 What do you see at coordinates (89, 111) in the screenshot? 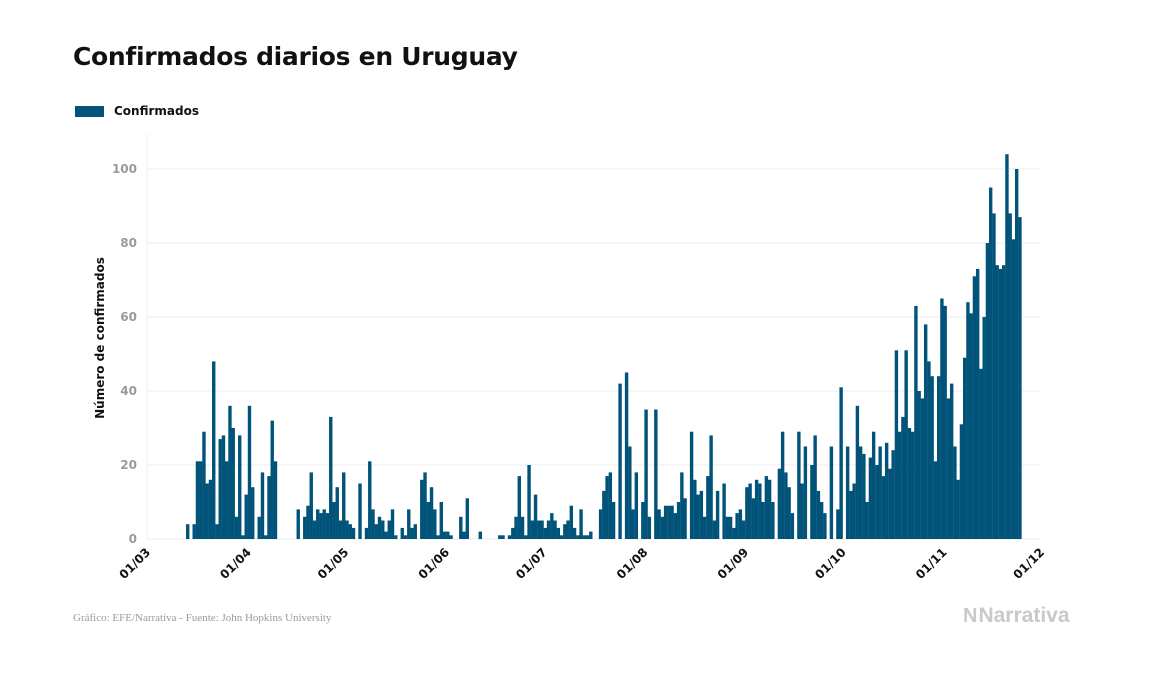
I see `legend-swatch-confirmados` at bounding box center [89, 111].